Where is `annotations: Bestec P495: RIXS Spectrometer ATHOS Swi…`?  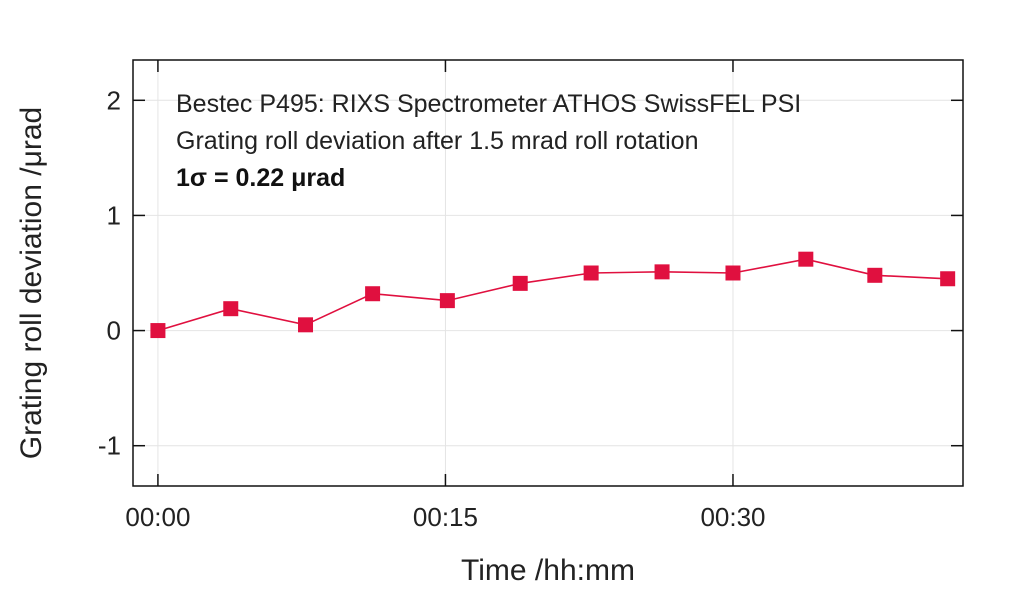 annotations: Bestec P495: RIXS Spectrometer ATHOS Swi… is located at coordinates (488, 141).